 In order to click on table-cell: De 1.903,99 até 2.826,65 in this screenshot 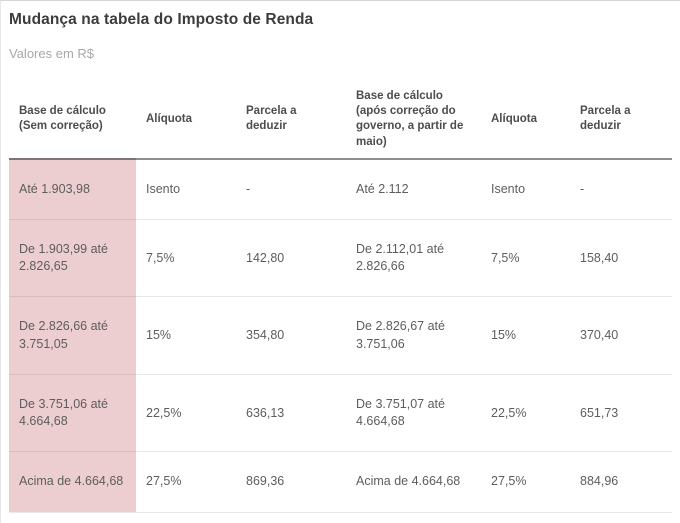, I will do `click(72, 258)`.